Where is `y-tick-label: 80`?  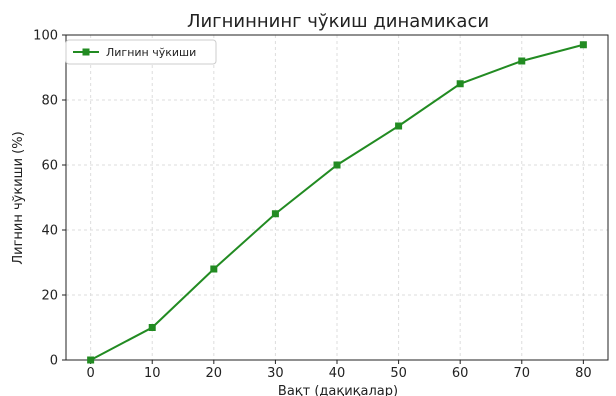
y-tick-label: 80 is located at coordinates (49, 101).